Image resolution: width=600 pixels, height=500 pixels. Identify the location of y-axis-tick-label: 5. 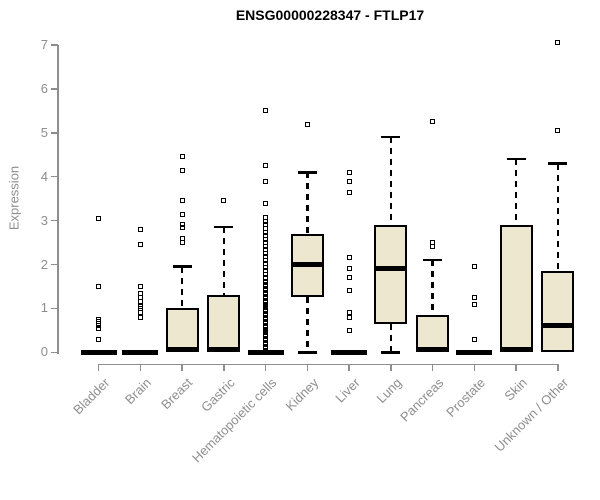
(44, 132).